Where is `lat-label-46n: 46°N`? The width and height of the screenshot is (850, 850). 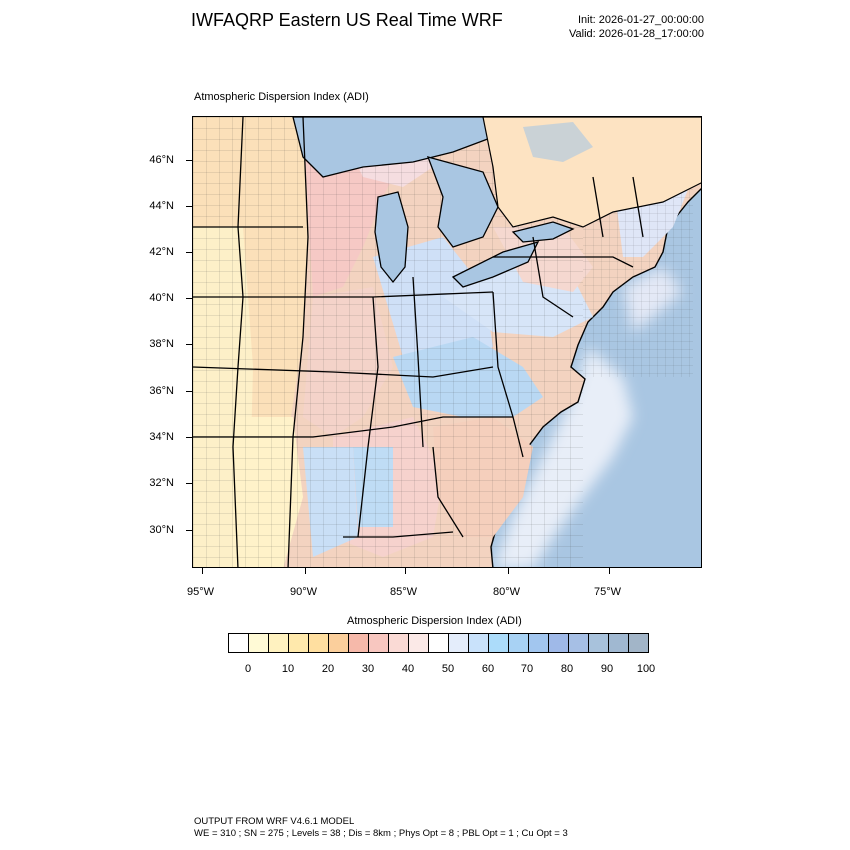
lat-label-46n: 46°N is located at coordinates (161, 160).